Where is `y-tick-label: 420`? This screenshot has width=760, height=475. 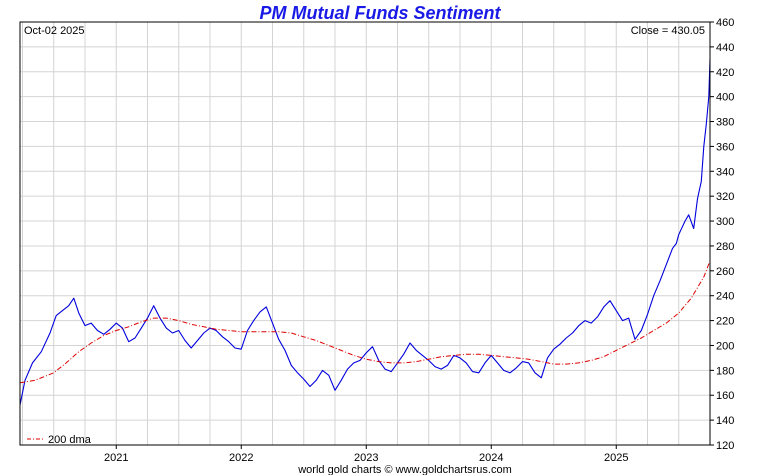
y-tick-label: 420 is located at coordinates (725, 73).